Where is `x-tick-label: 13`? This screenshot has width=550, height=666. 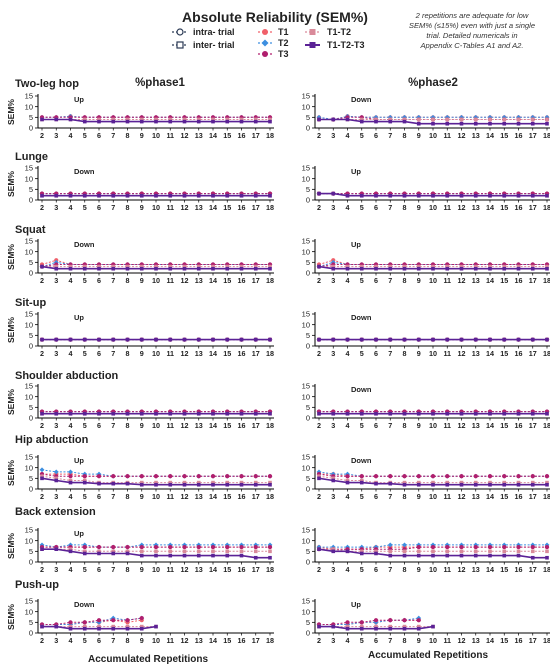
x-tick-label: 13 is located at coordinates (199, 569).